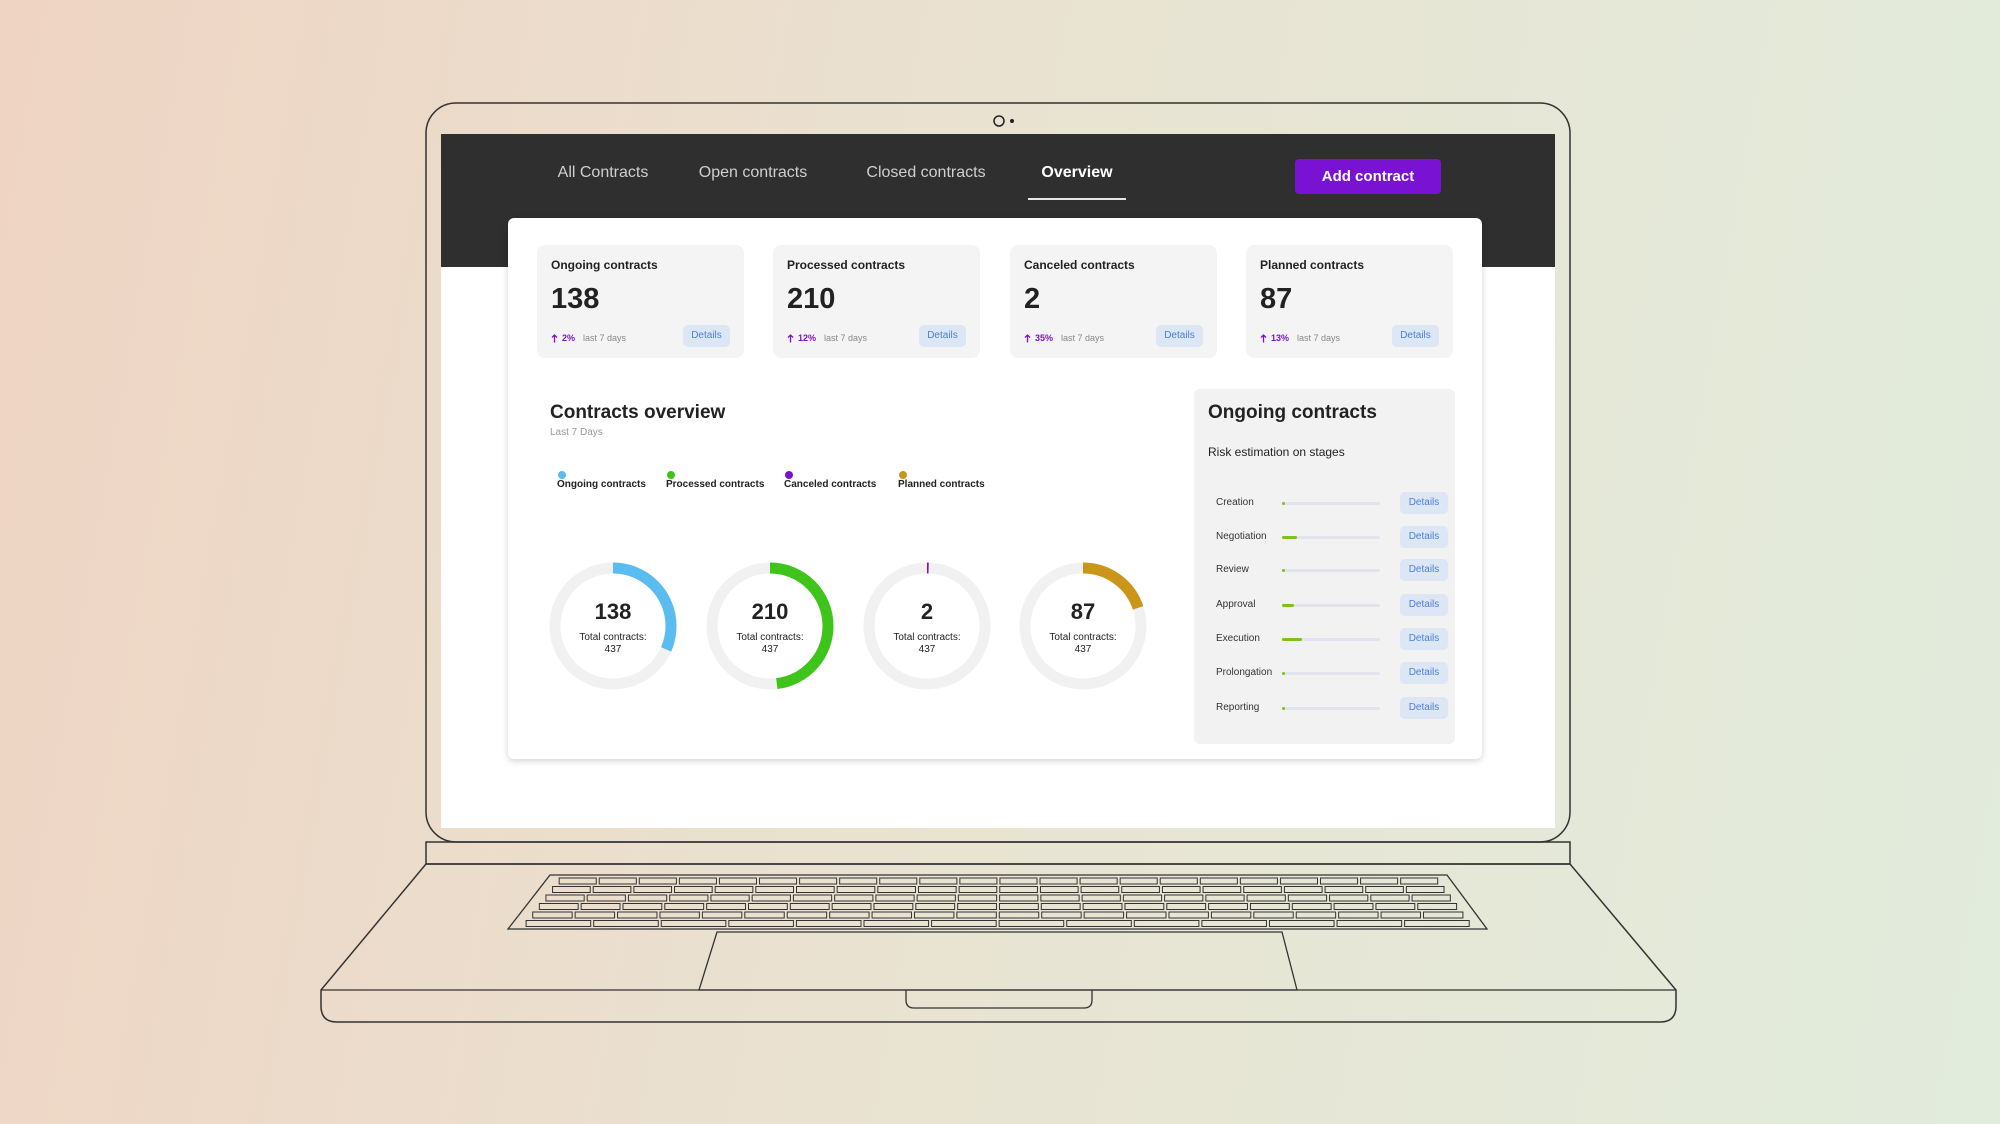  Describe the element at coordinates (1331, 605) in the screenshot. I see `risk-track` at that location.